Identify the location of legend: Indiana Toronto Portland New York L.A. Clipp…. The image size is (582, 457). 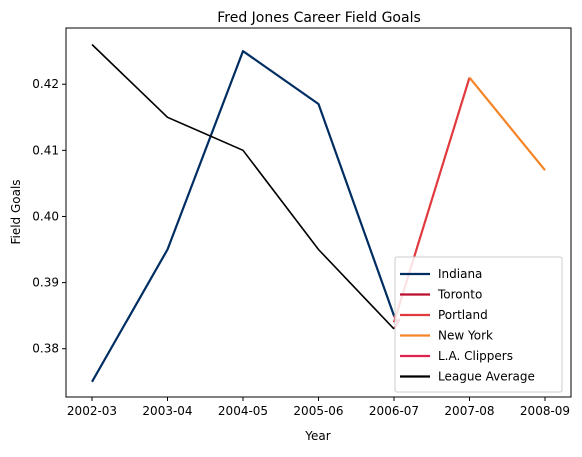
(478, 324).